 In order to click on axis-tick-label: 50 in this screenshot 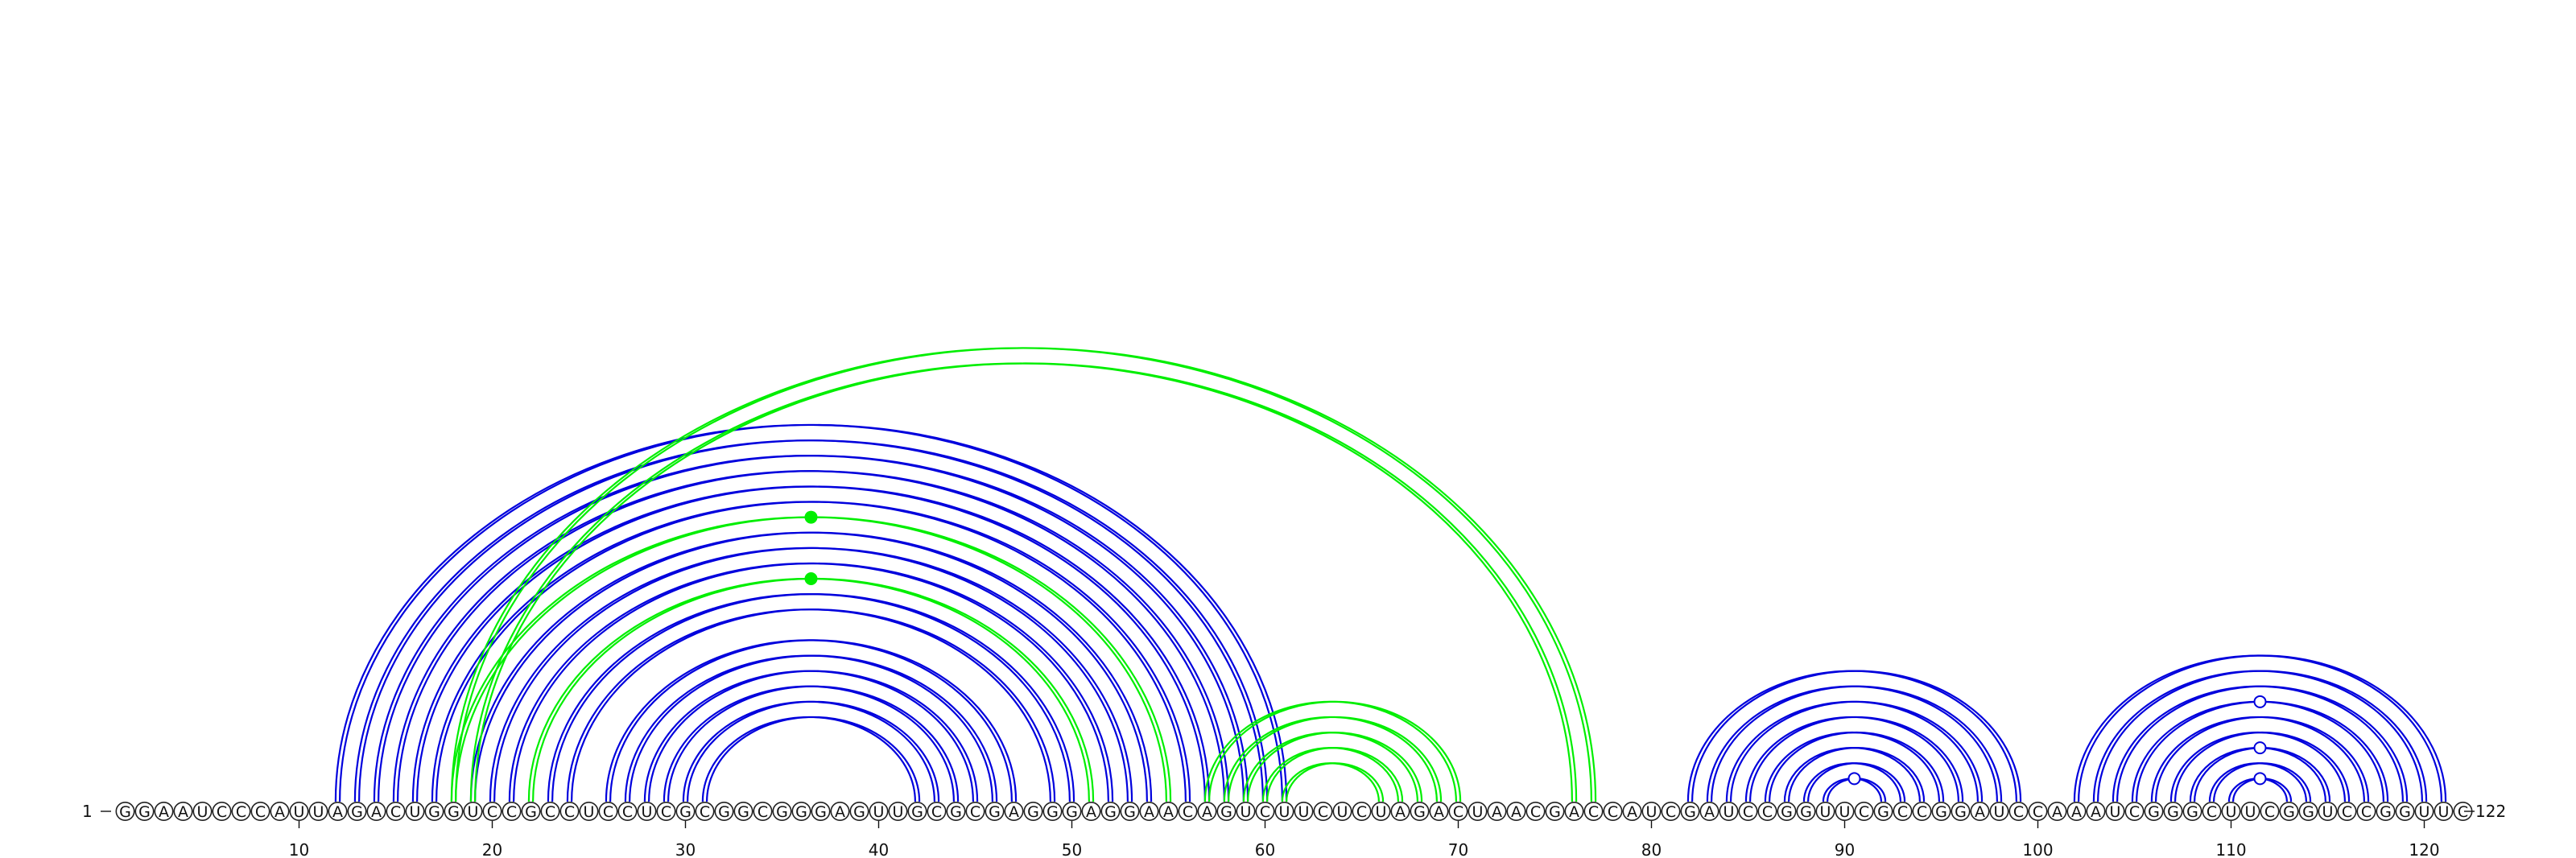, I will do `click(1072, 849)`.